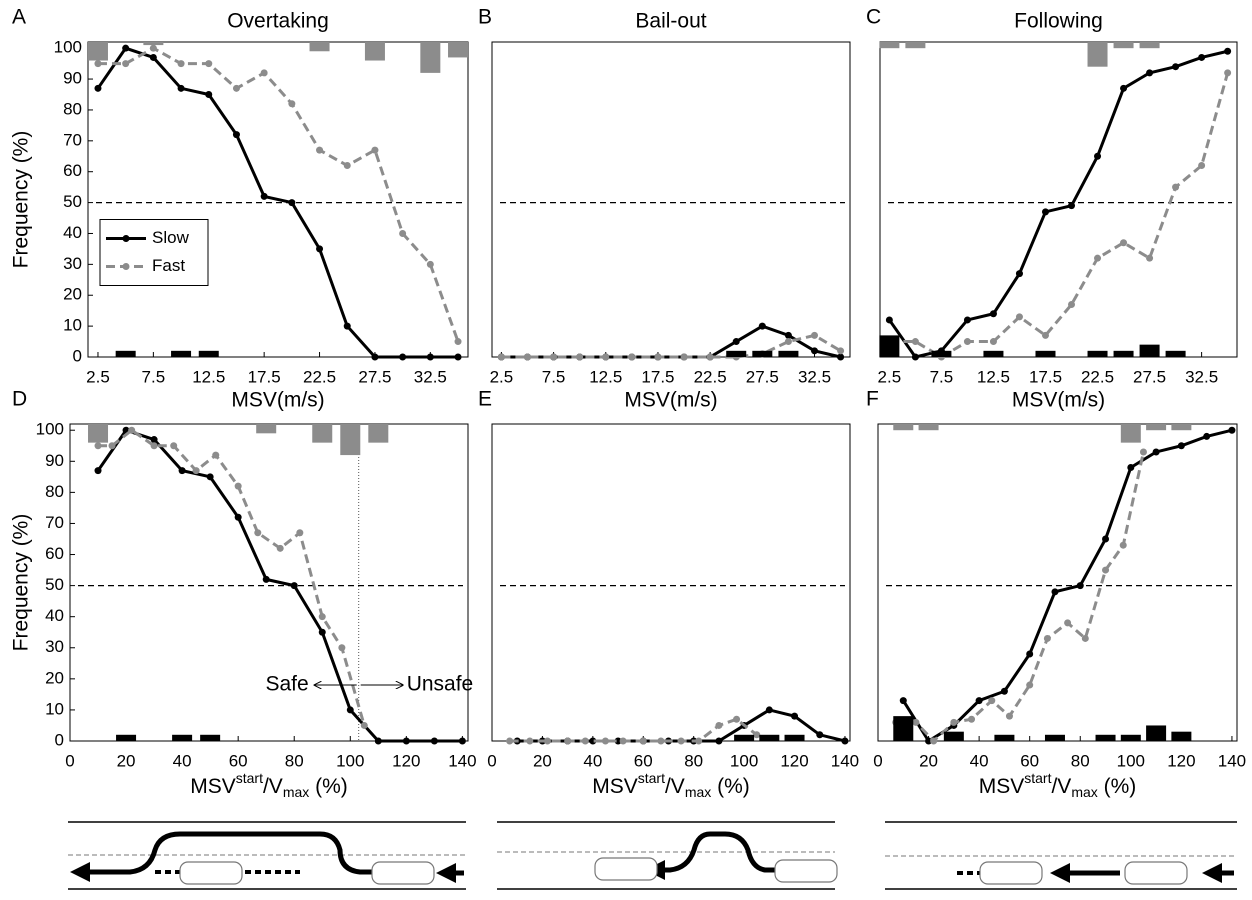  What do you see at coordinates (54, 708) in the screenshot?
I see `y-tick-label: 10` at bounding box center [54, 708].